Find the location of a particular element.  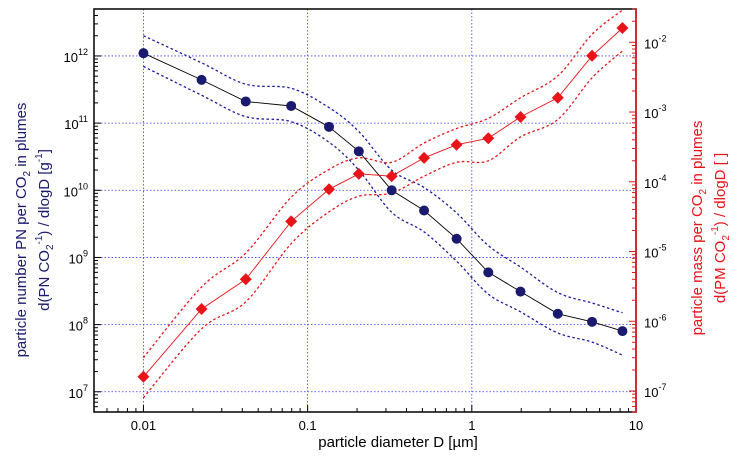

left-axis: 10⁷ 10⁸ 10⁹ 10¹⁰ 10¹¹ 10¹² is located at coordinates (82, 210).